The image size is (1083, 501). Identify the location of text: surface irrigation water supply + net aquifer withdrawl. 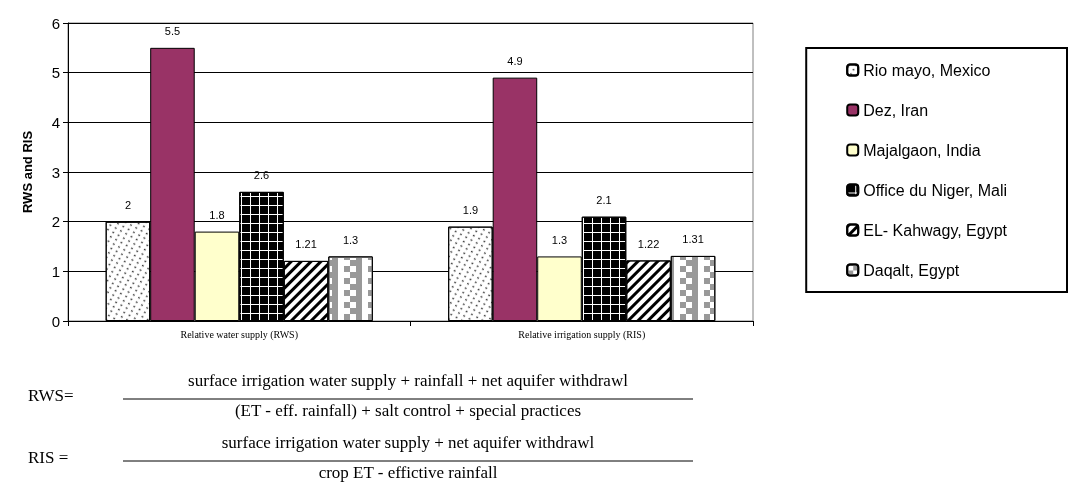
(408, 442).